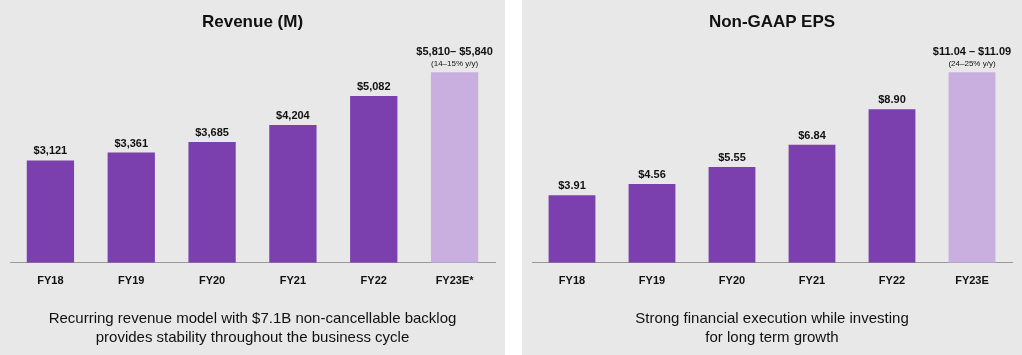 Image resolution: width=1022 pixels, height=355 pixels. I want to click on data-label: $3,121, so click(50, 150).